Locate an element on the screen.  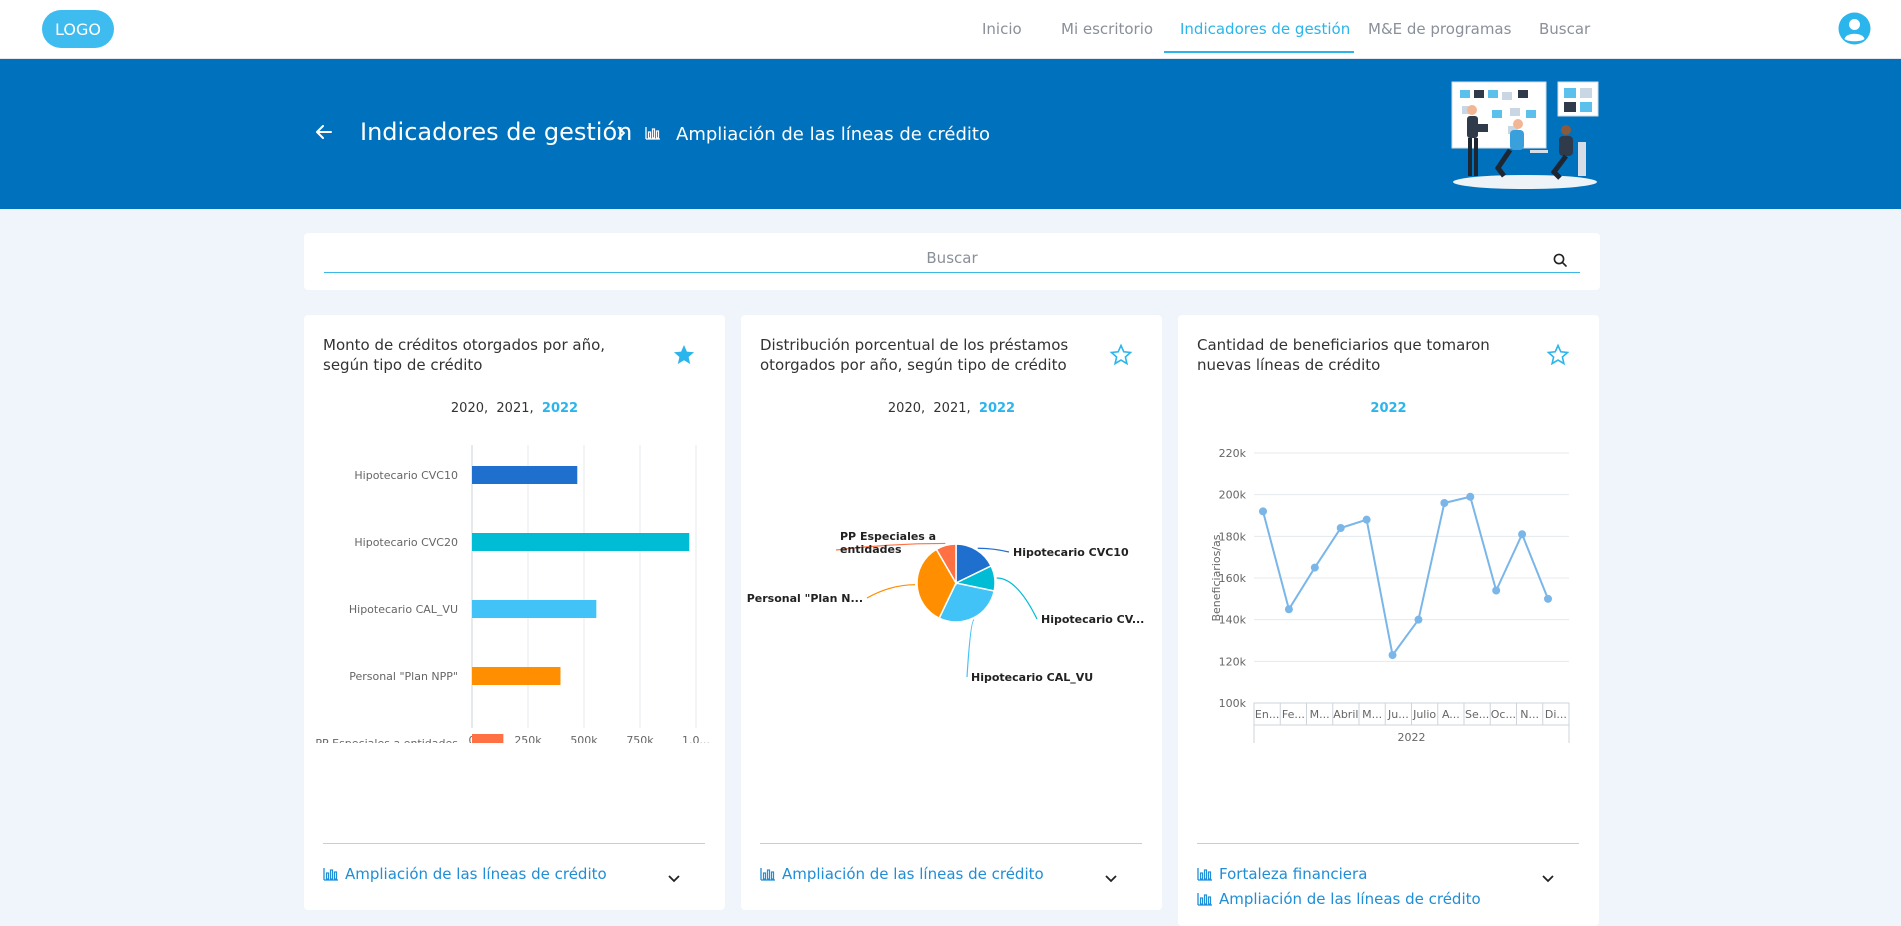
nav-item-buscar: Buscar is located at coordinates (1565, 29).